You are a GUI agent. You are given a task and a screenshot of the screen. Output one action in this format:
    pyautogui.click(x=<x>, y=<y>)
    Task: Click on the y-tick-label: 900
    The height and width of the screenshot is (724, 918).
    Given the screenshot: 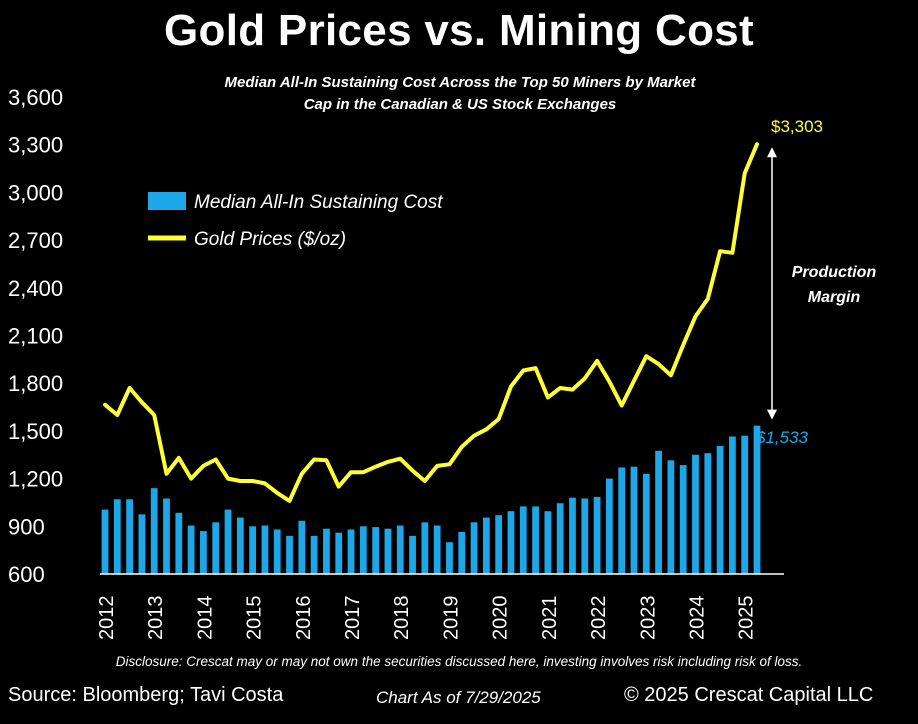 What is the action you would take?
    pyautogui.click(x=26, y=526)
    